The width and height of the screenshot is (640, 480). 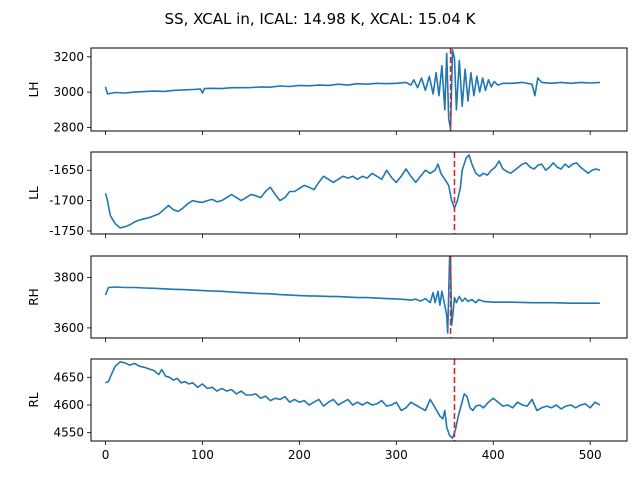 What do you see at coordinates (68, 277) in the screenshot?
I see `y-tick-label: 3800` at bounding box center [68, 277].